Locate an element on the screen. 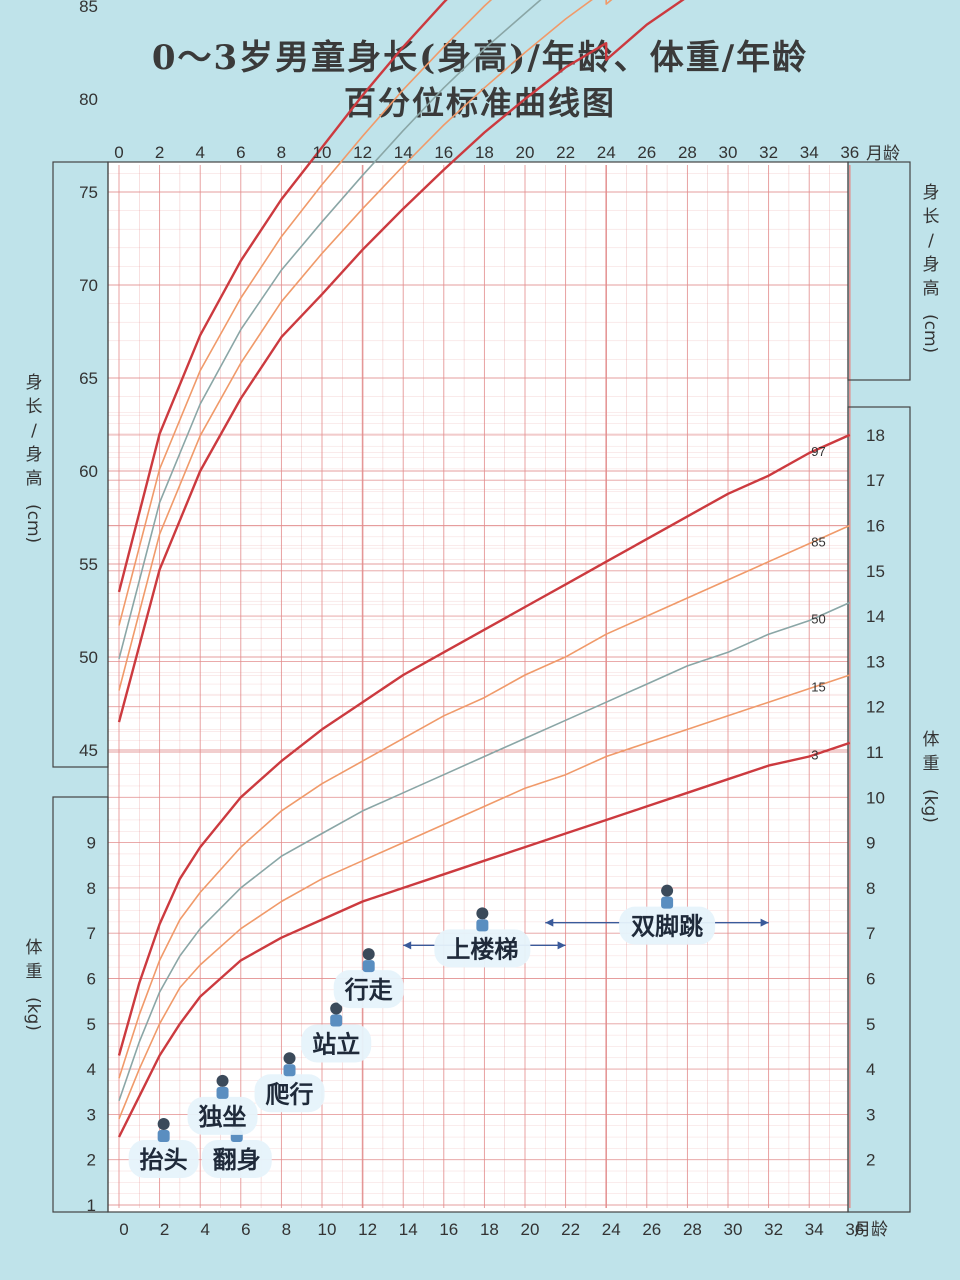 This screenshot has height=1280, width=960. x-tick-bottom: 26 is located at coordinates (651, 1229).